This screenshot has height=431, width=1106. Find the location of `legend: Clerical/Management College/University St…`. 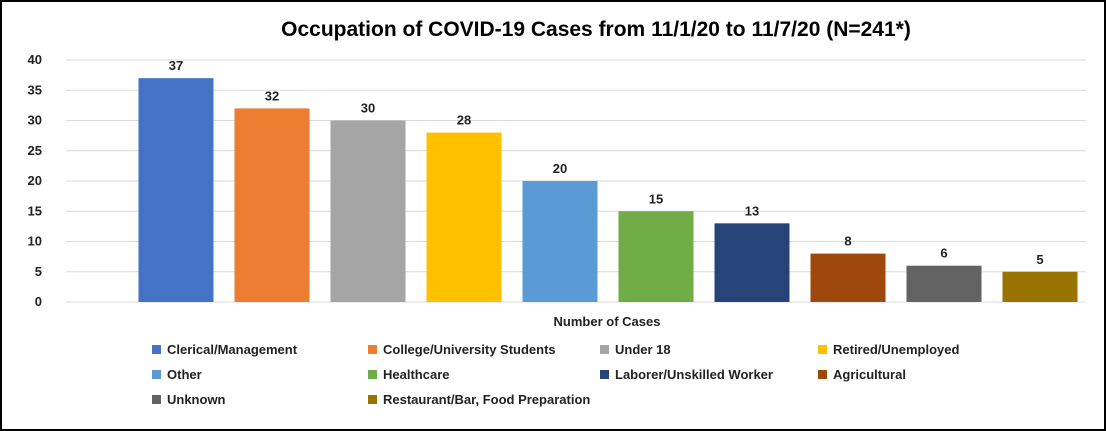

legend: Clerical/Management College/University St… is located at coordinates (602, 374).